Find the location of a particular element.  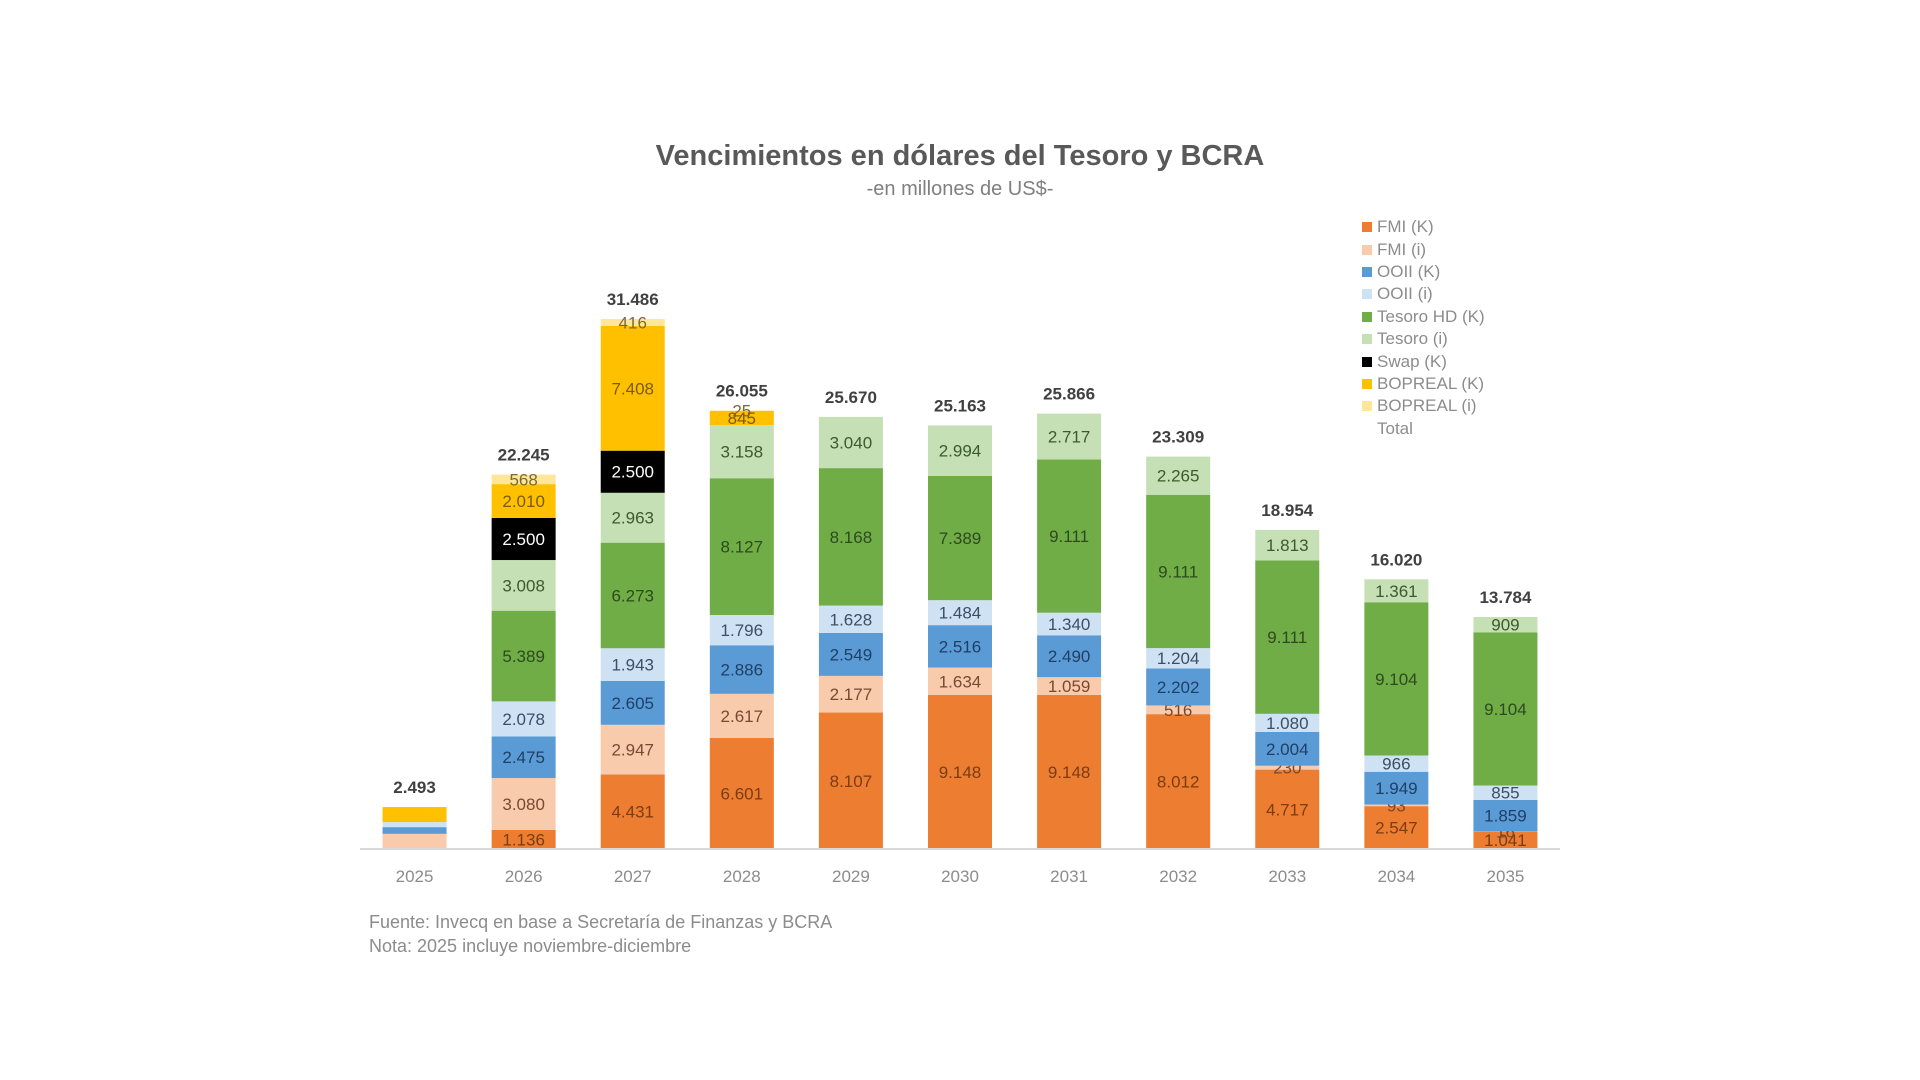

segment-label: 1.059 is located at coordinates (1069, 686).